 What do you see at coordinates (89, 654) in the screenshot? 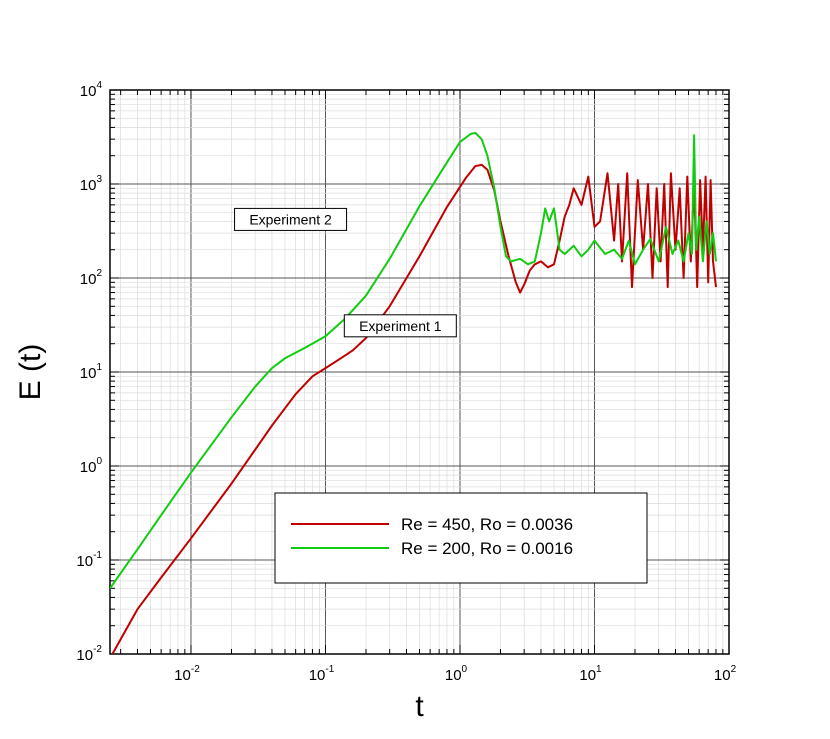
I see `y-tick-label: 10⁻²` at bounding box center [89, 654].